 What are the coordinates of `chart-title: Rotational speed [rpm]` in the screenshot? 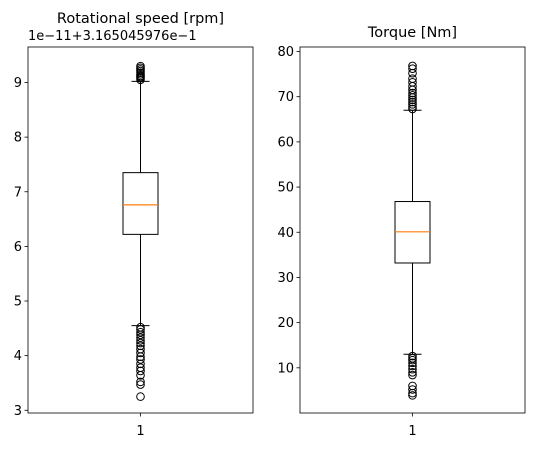 It's located at (140, 19).